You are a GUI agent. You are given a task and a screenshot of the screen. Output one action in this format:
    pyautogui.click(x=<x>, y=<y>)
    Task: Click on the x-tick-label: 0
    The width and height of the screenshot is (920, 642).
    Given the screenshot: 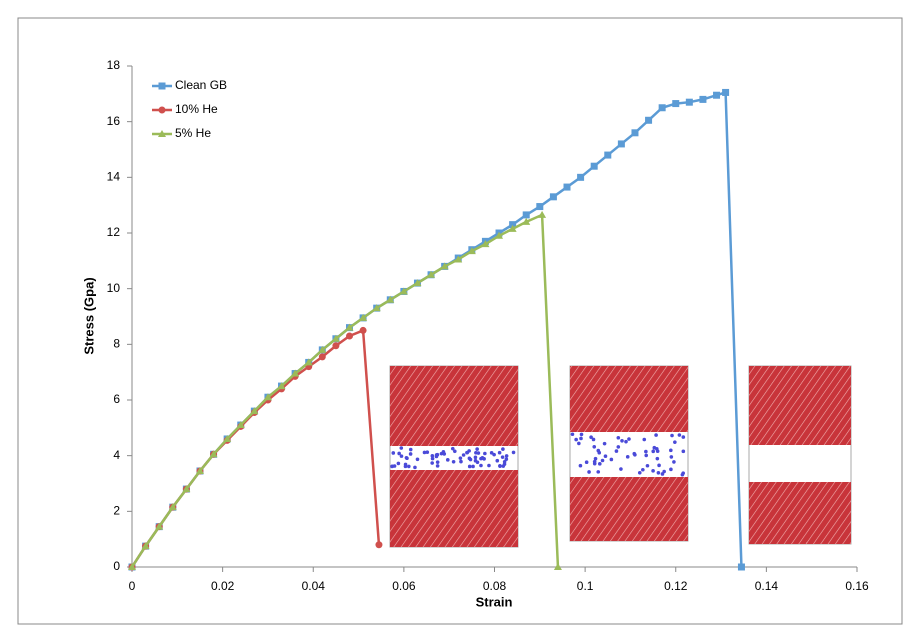 What is the action you would take?
    pyautogui.click(x=132, y=586)
    